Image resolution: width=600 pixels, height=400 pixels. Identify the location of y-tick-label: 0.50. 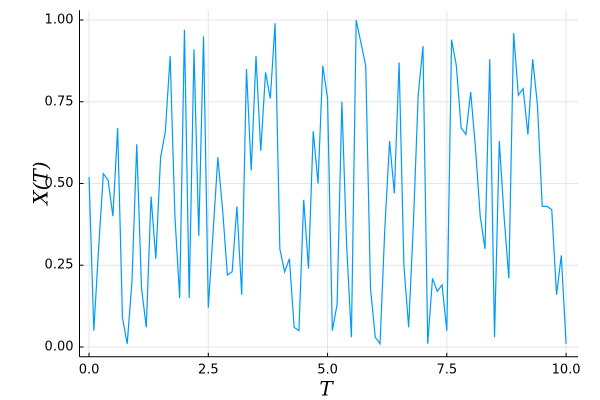
(59, 183).